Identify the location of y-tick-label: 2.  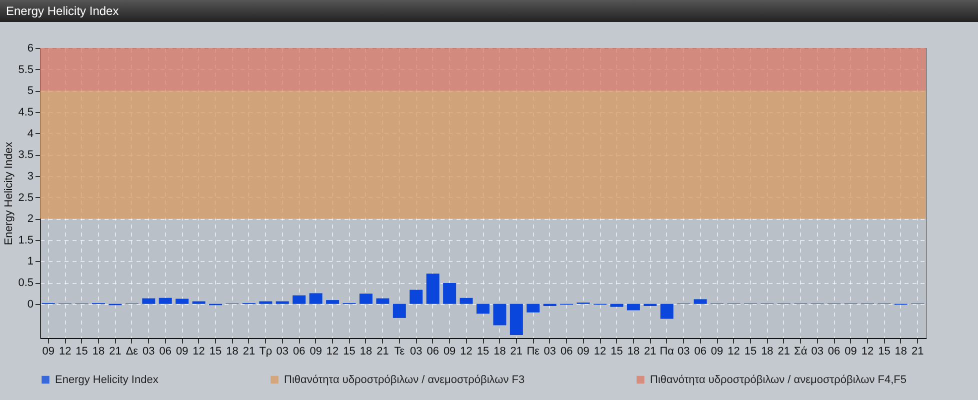
(30, 219).